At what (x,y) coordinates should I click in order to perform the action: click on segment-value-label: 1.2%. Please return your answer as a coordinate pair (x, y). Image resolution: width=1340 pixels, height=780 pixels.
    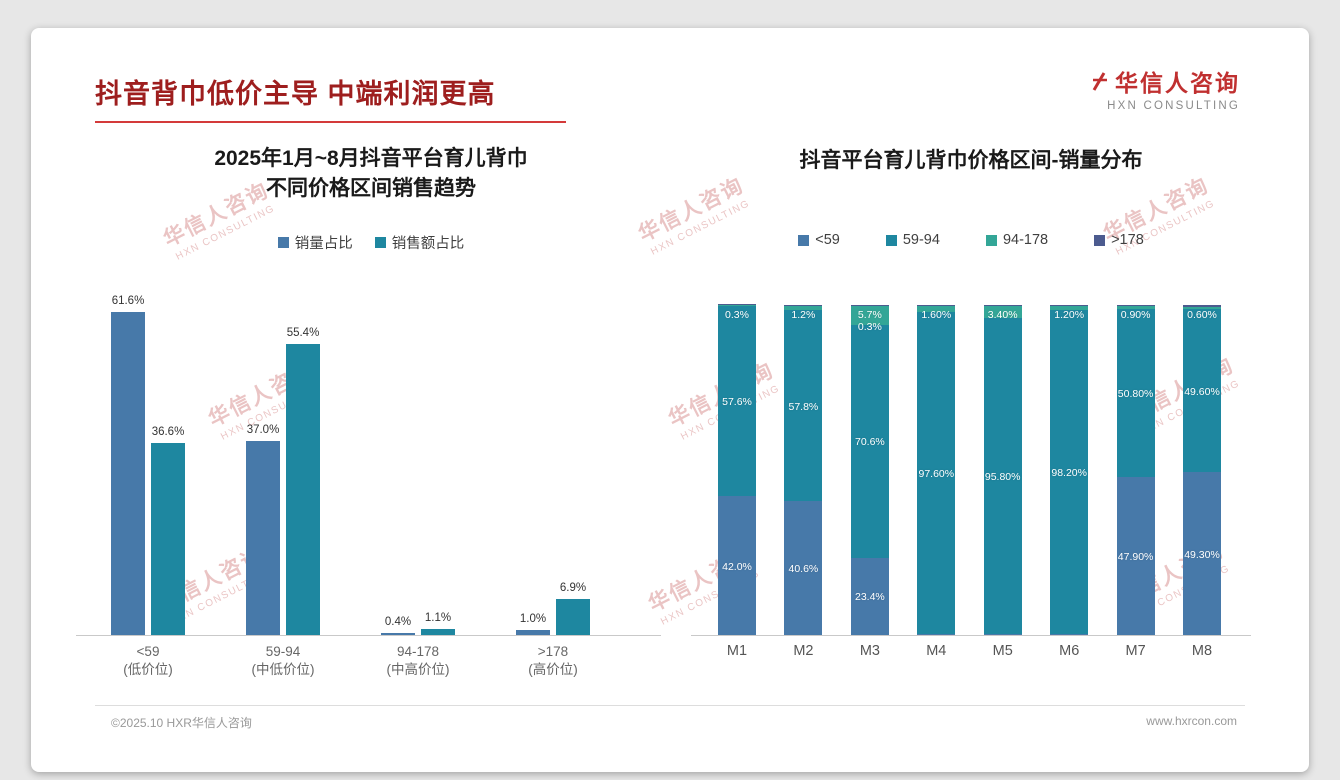
    Looking at the image, I should click on (803, 315).